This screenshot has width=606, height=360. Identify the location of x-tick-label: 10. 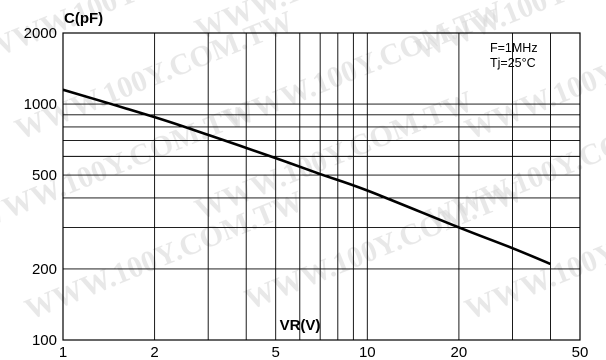
(367, 352).